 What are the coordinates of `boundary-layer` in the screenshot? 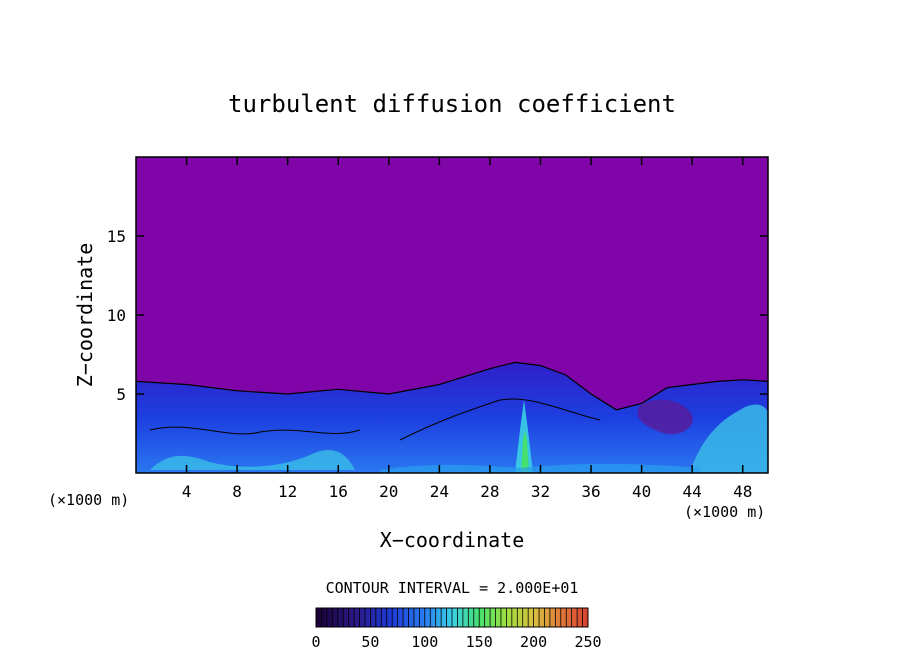 It's located at (452, 417).